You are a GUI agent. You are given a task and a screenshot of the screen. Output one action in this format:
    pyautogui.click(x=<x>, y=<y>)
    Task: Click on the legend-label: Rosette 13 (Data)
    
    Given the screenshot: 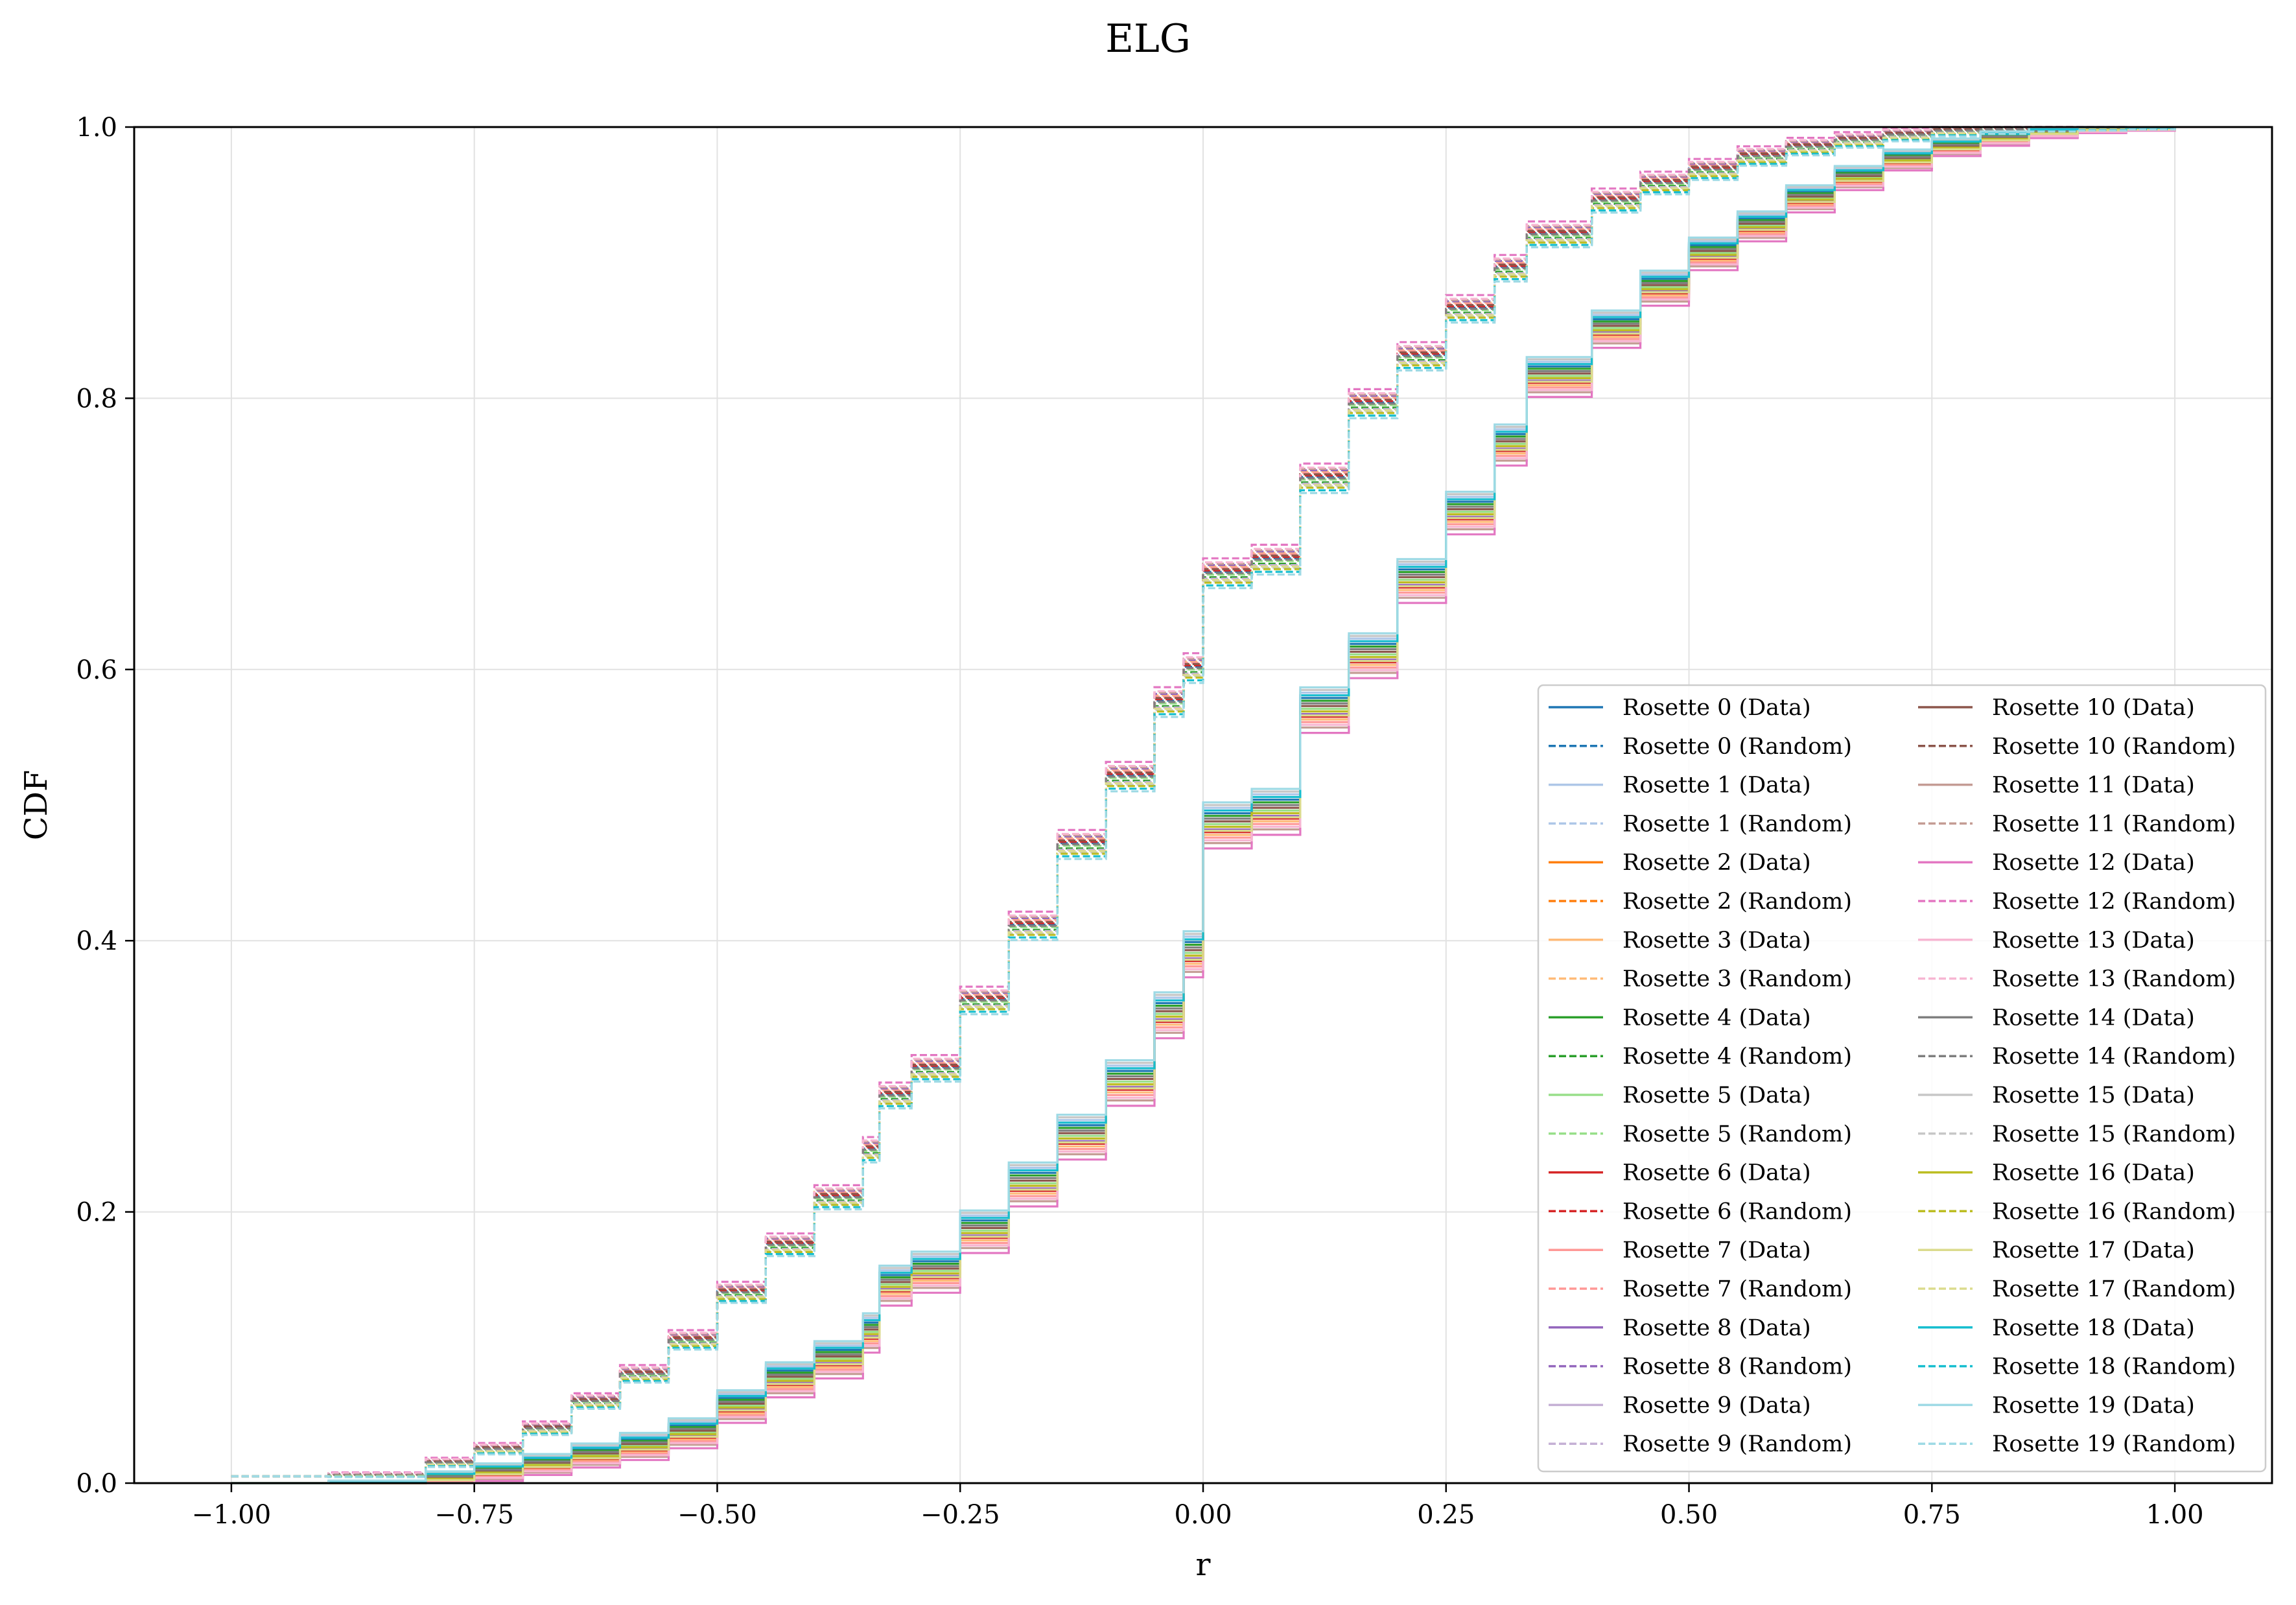 What is the action you would take?
    pyautogui.click(x=2094, y=941)
    